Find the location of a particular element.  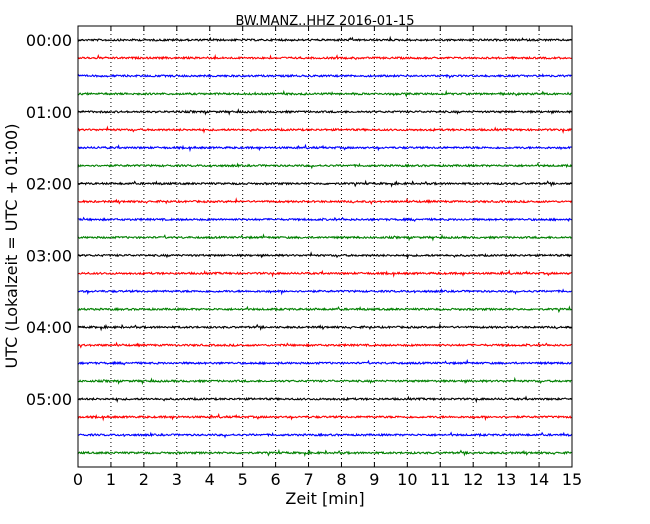

x-axis-label: Zeit [min] is located at coordinates (324, 498).